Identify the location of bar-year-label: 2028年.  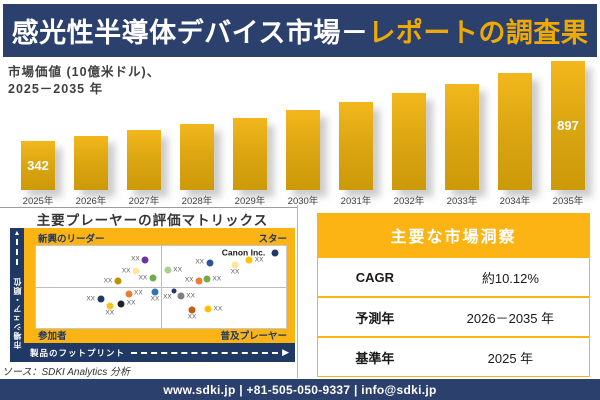
(197, 201).